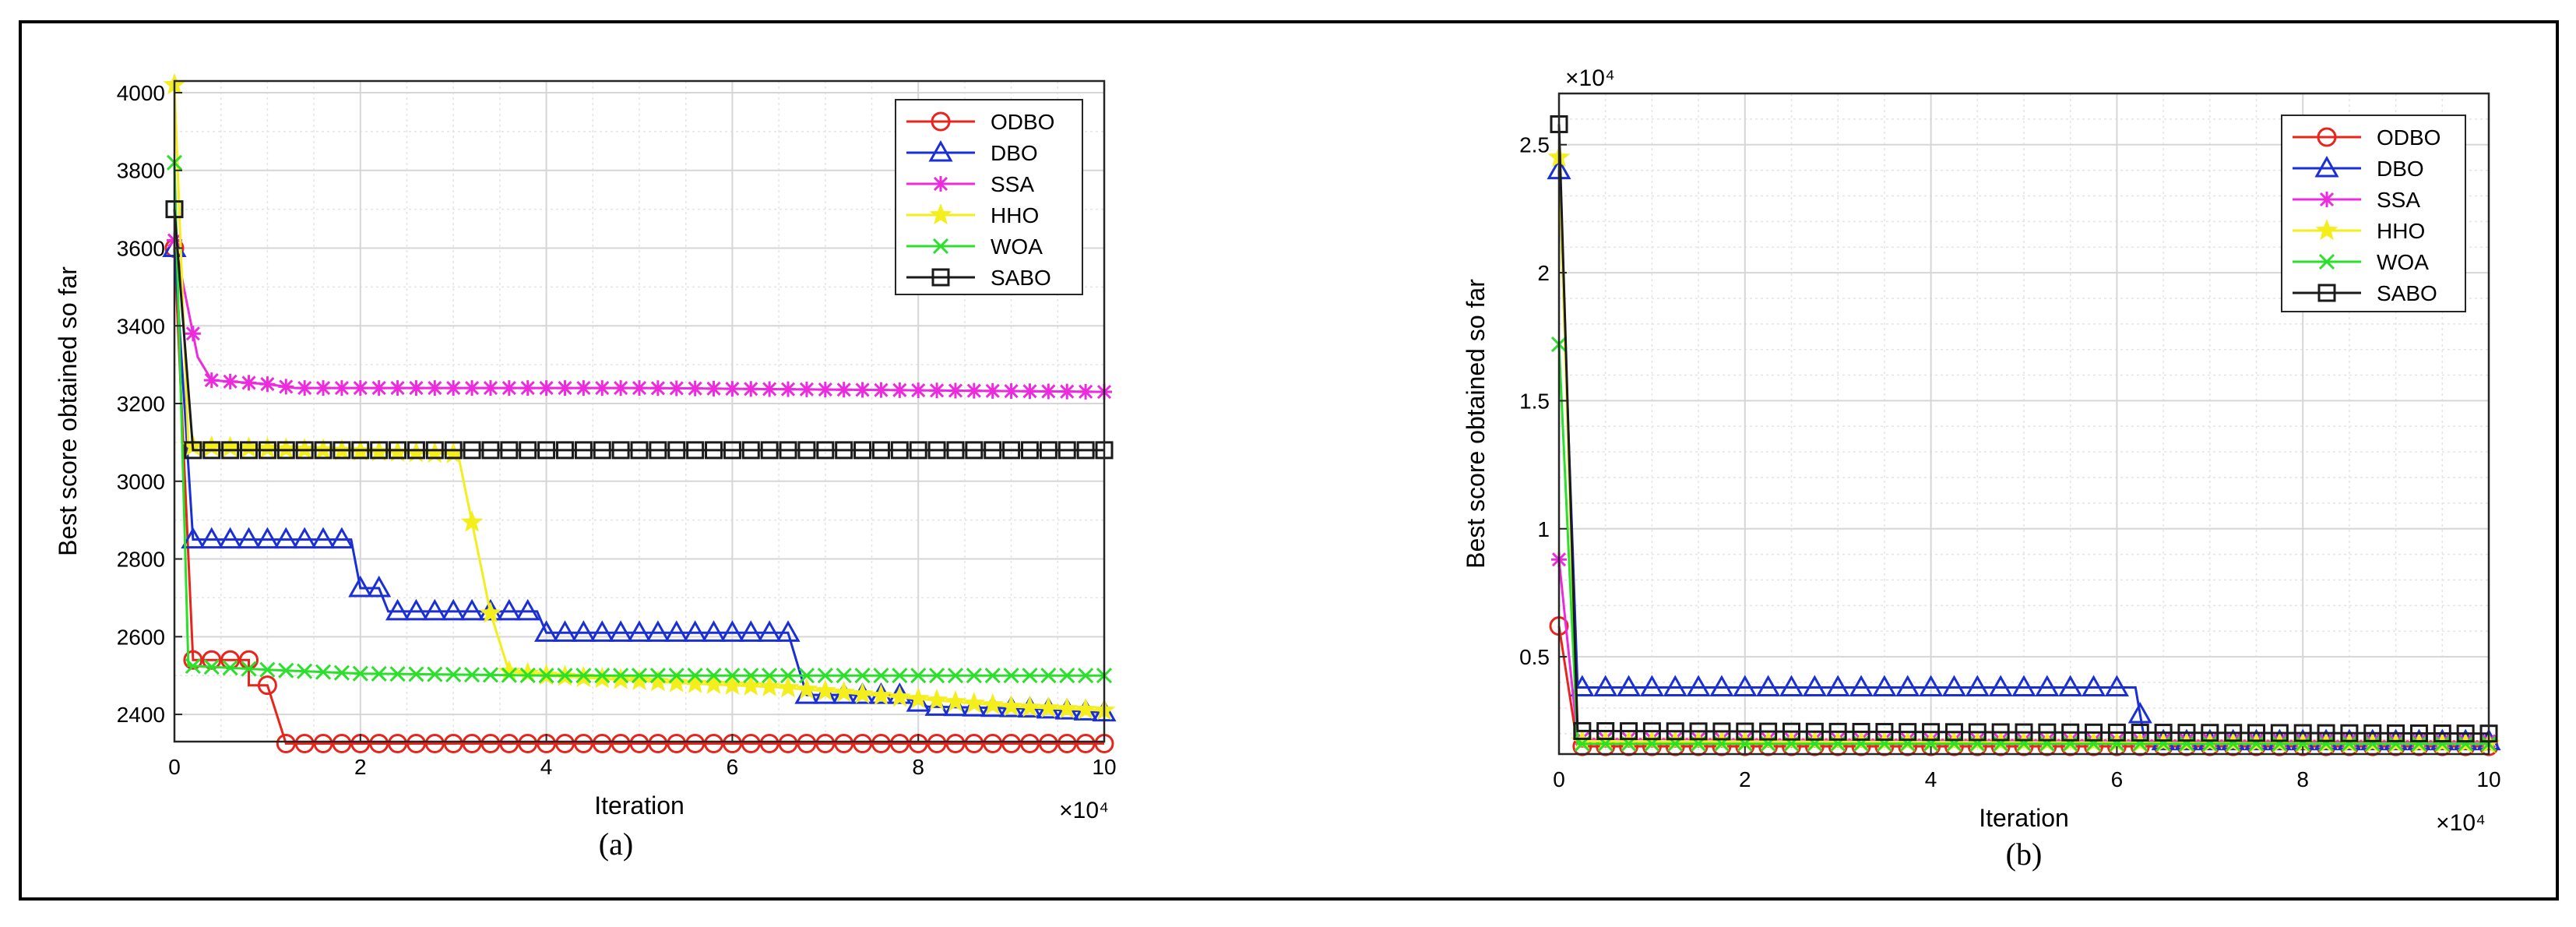 The width and height of the screenshot is (2576, 927). What do you see at coordinates (2367, 137) in the screenshot?
I see `legend-entry-odbo: ODBO` at bounding box center [2367, 137].